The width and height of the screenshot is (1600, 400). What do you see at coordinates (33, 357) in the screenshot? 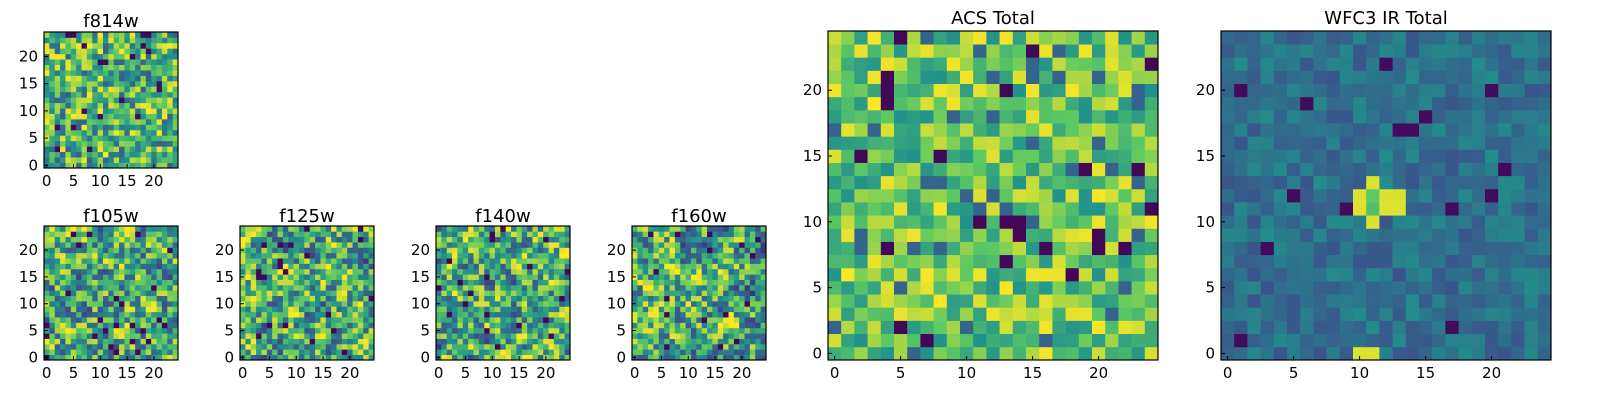
I see `y-tick-label: 0` at bounding box center [33, 357].